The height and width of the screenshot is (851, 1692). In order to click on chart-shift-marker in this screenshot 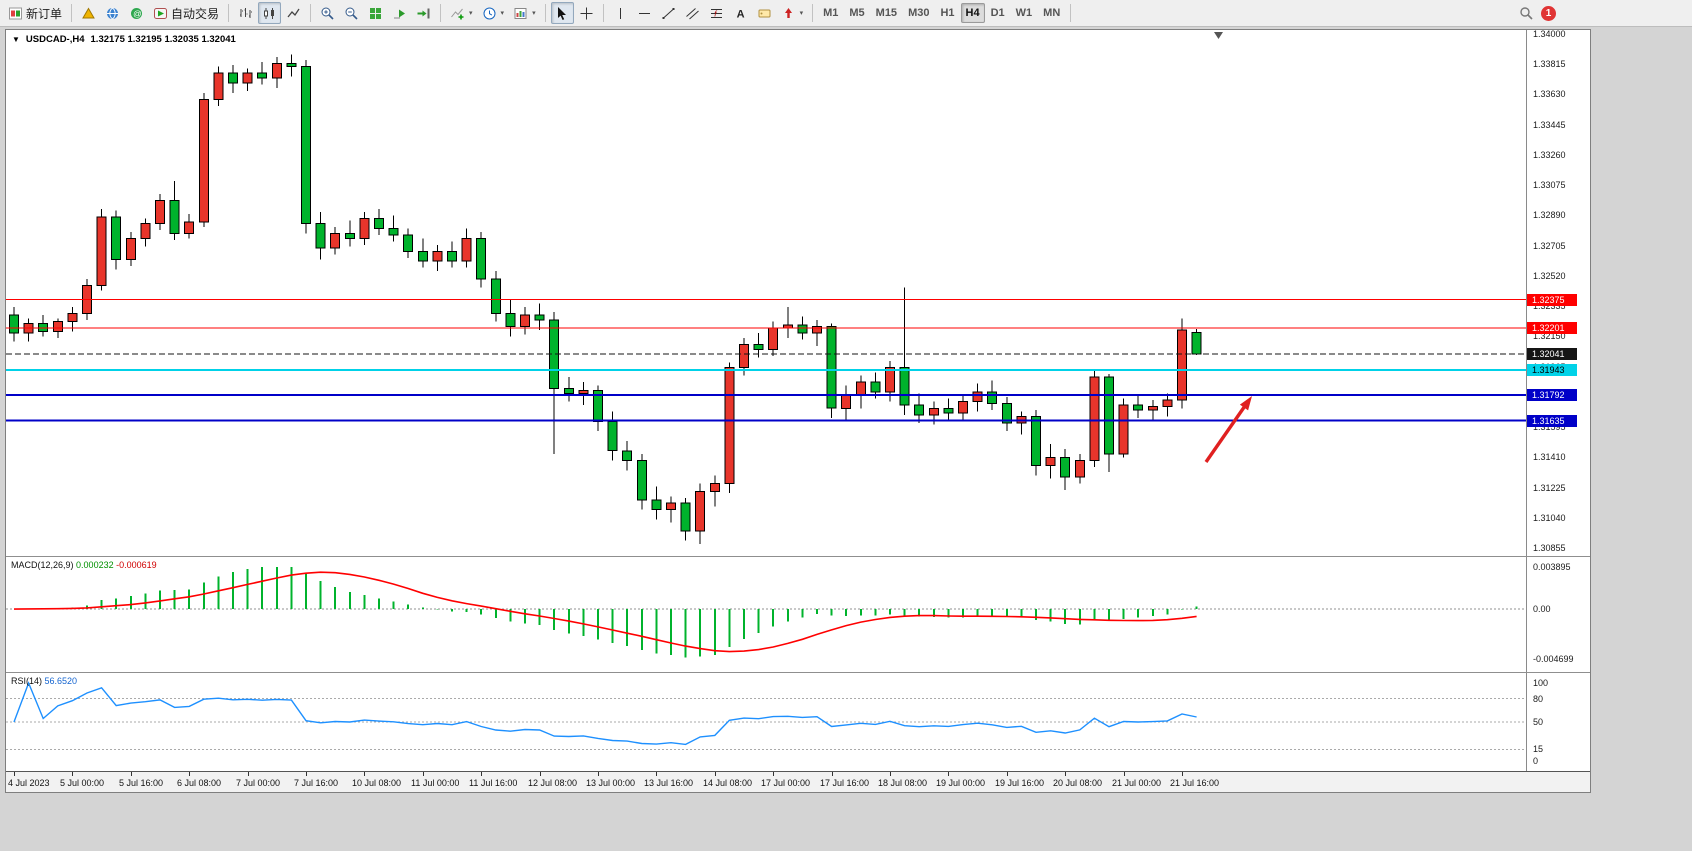, I will do `click(1218, 35)`.